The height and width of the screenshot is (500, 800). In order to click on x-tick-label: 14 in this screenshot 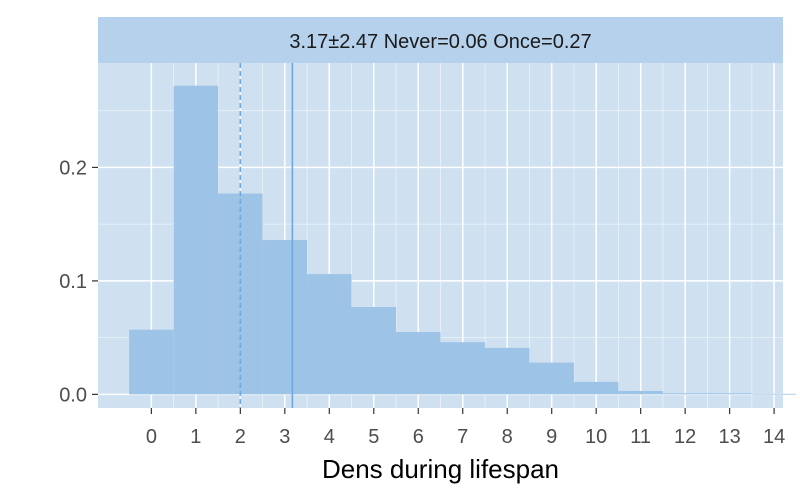, I will do `click(774, 437)`.